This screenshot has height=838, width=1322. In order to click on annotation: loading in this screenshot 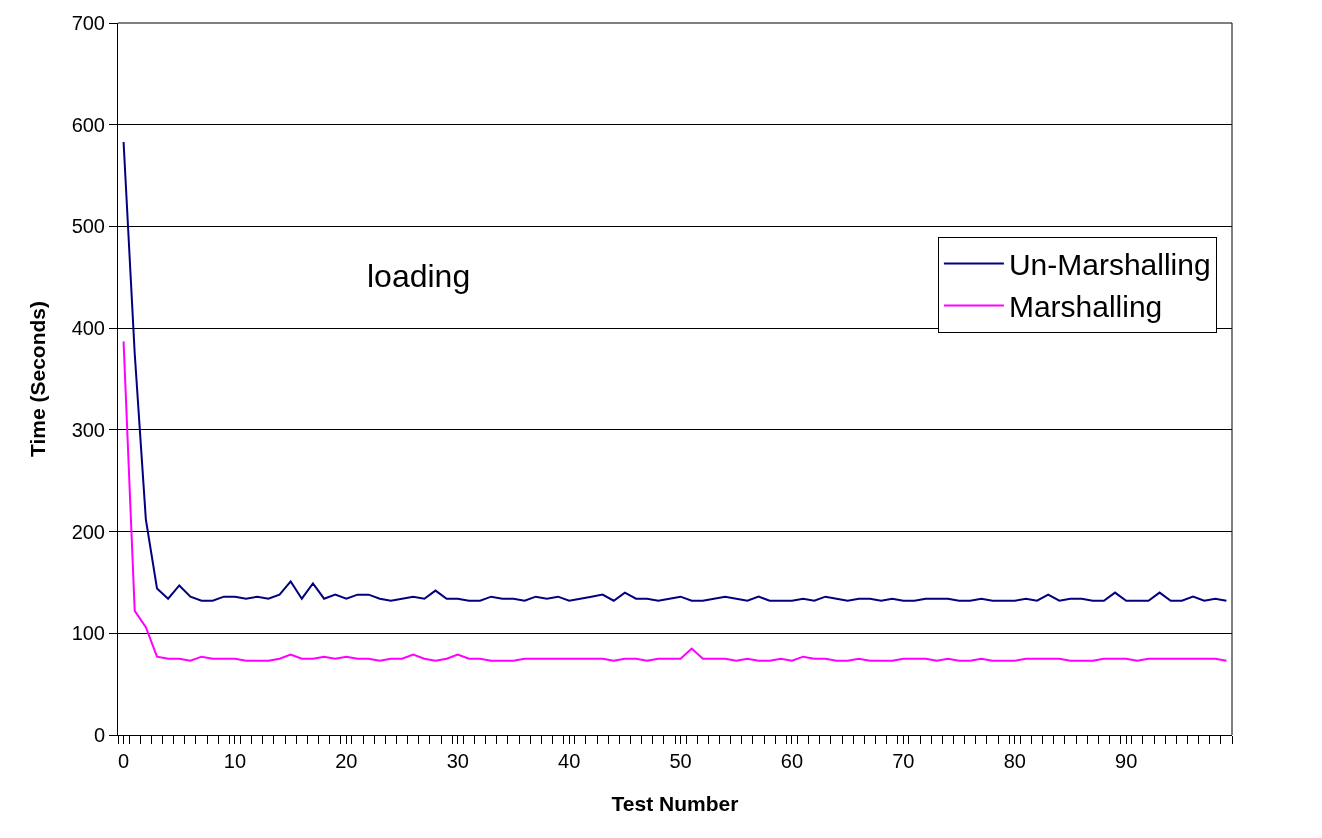, I will do `click(419, 276)`.